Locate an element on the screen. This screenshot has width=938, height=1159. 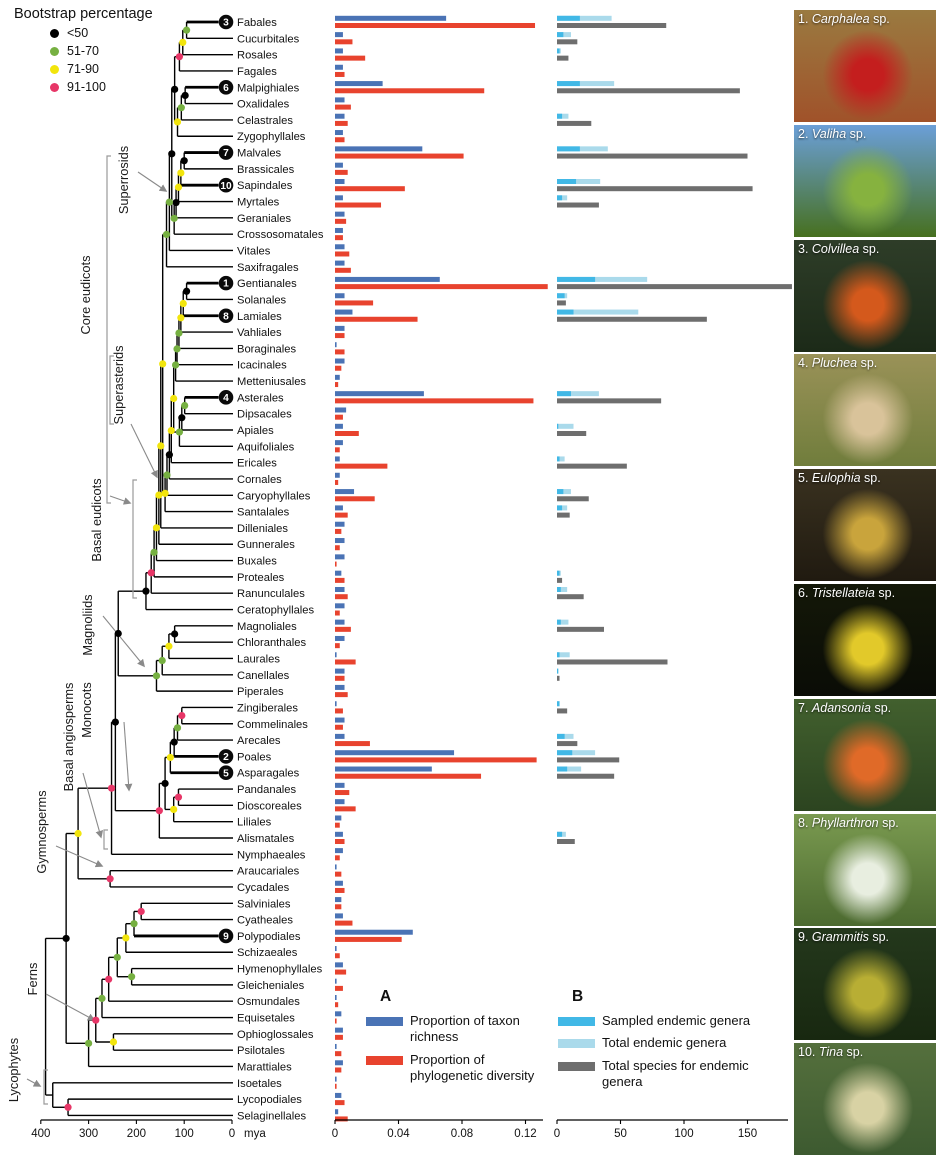
clade-arrow is located at coordinates (144, 451).